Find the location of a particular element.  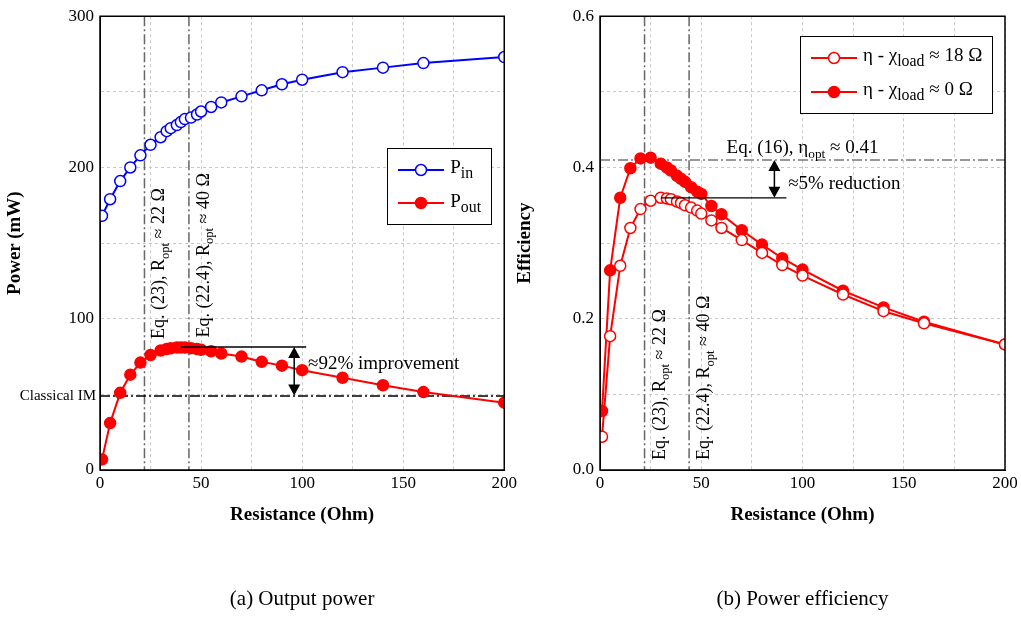

y-tick-label: 0.4 is located at coordinates (583, 166).